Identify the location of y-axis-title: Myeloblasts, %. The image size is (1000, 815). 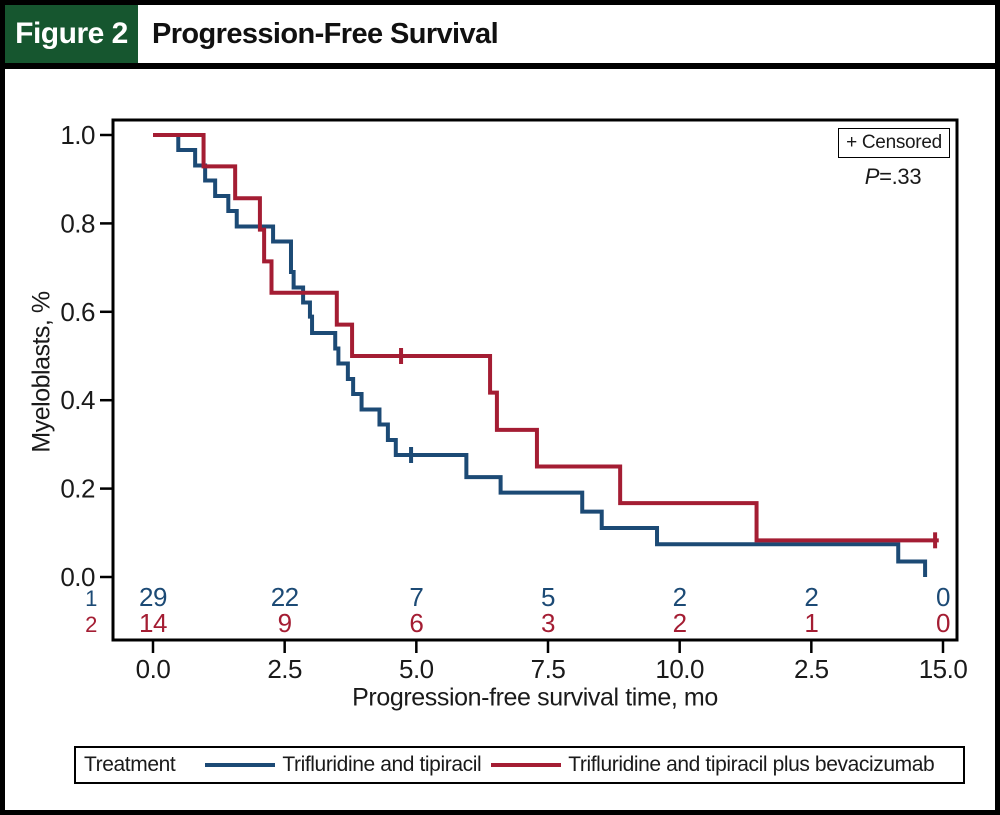
(41, 372).